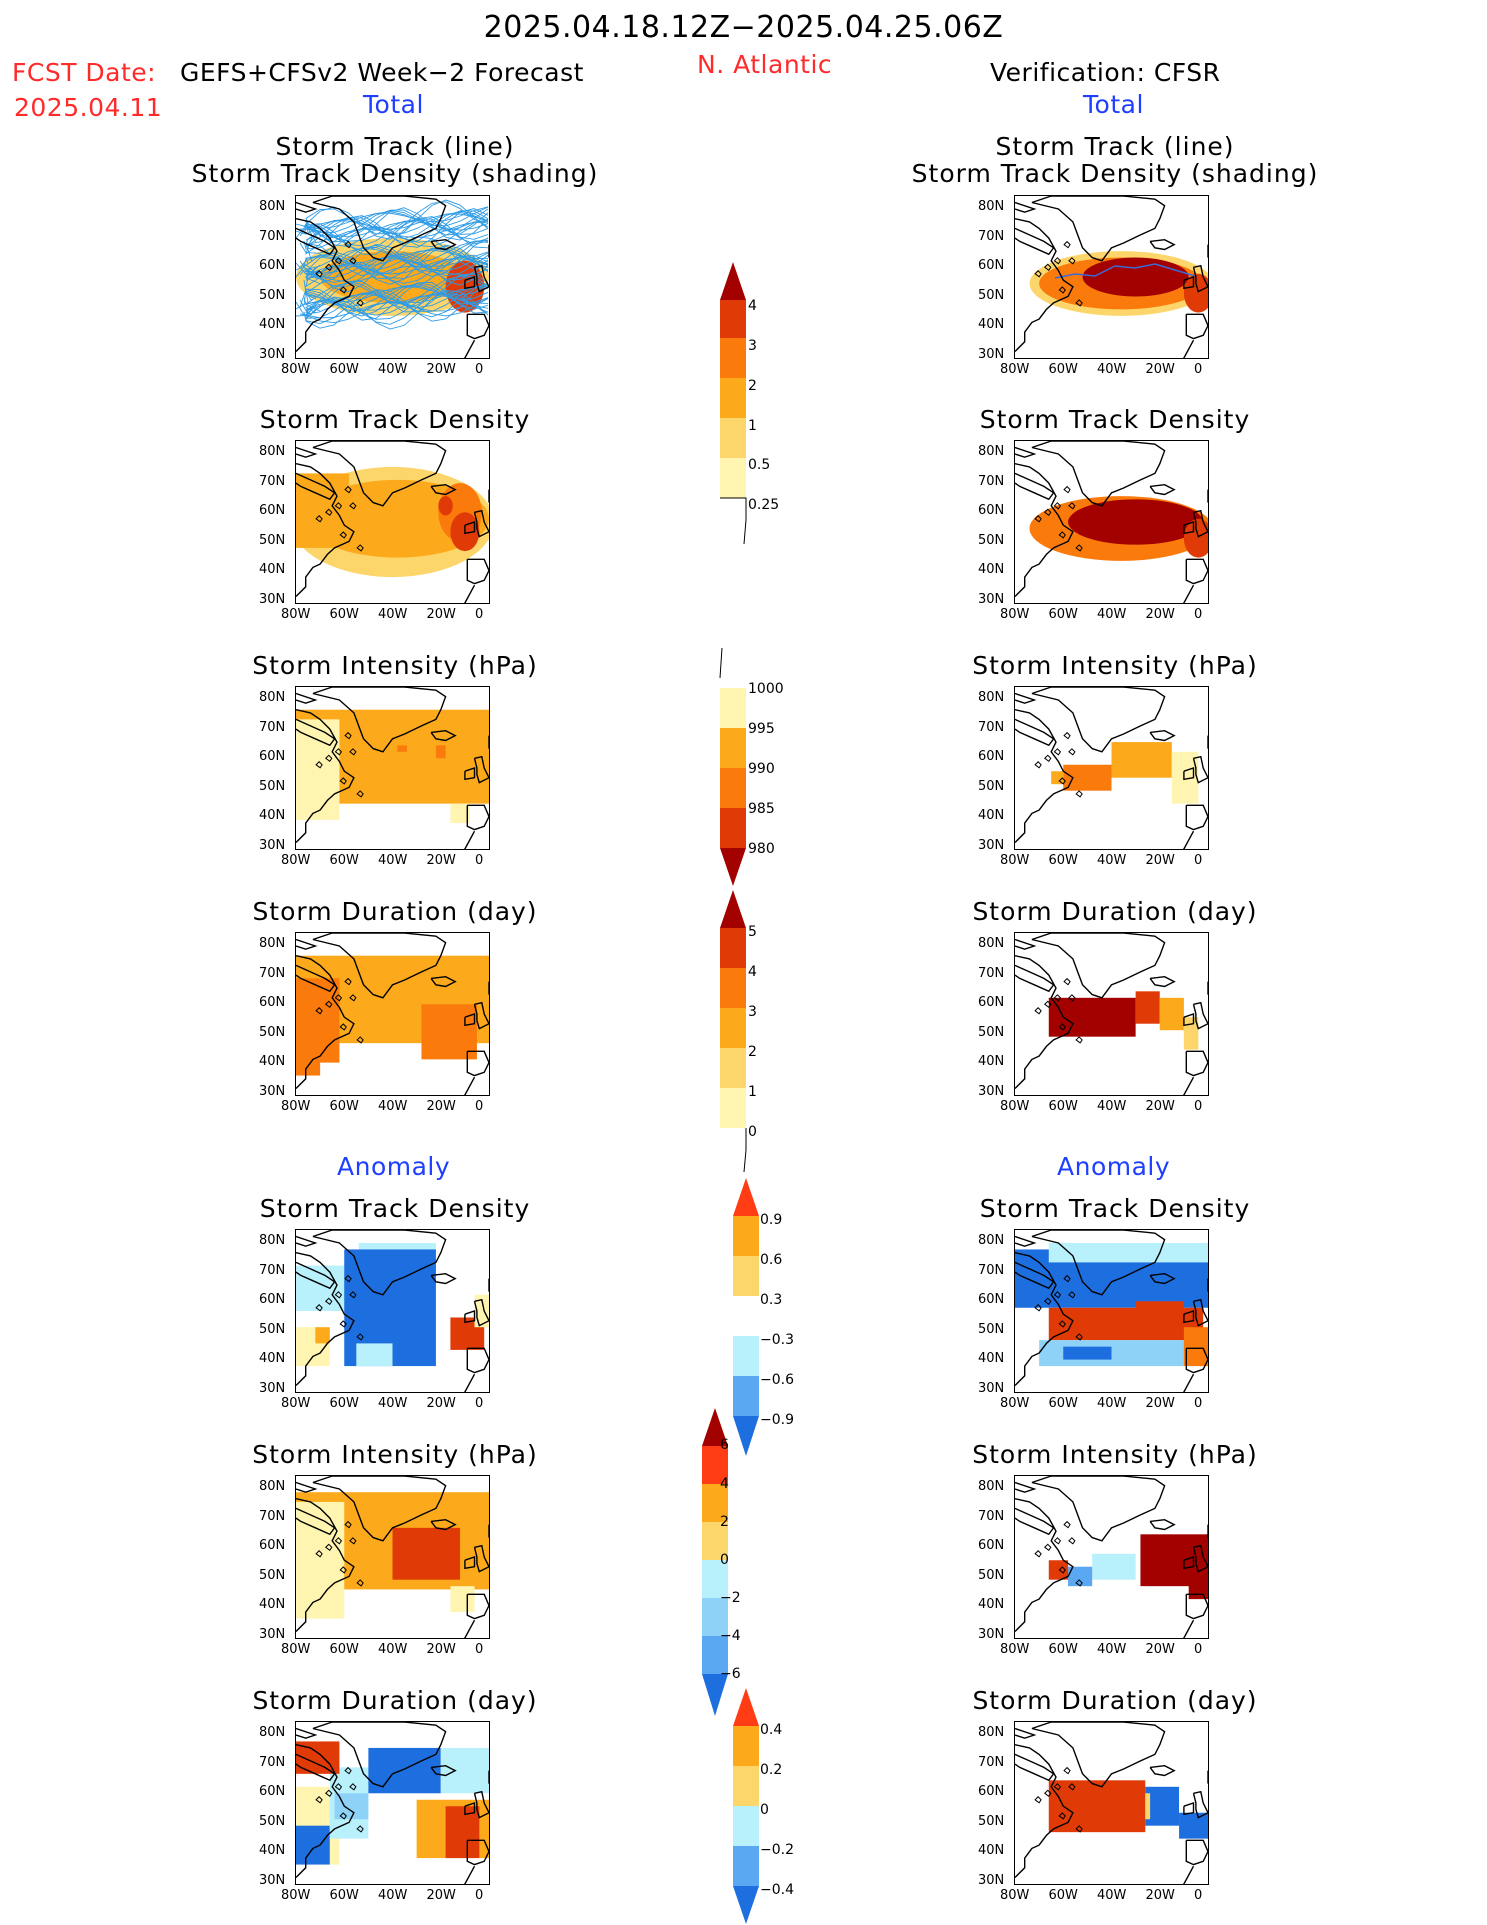 This screenshot has width=1487, height=1925. What do you see at coordinates (743, 27) in the screenshot?
I see `period-title: 2025.04.18.12Z−2025.04.25.06Z` at bounding box center [743, 27].